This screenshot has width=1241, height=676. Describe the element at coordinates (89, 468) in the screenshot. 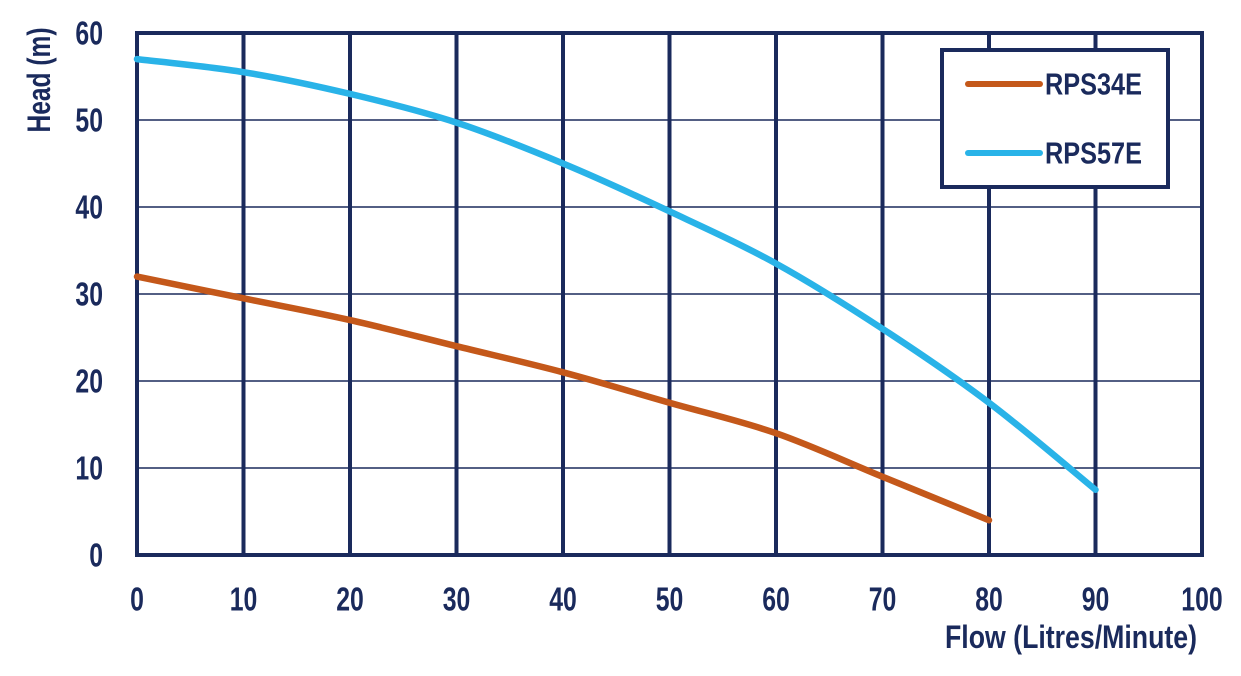

I see `y-tick-label: 10` at that location.